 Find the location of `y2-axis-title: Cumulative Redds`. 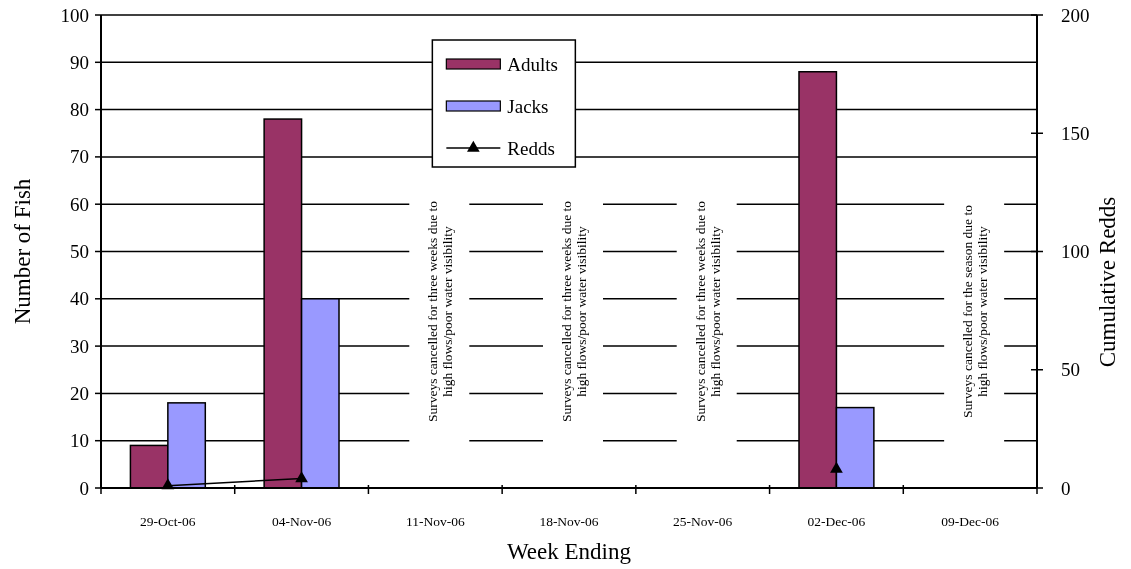

y2-axis-title: Cumulative Redds is located at coordinates (1107, 282).